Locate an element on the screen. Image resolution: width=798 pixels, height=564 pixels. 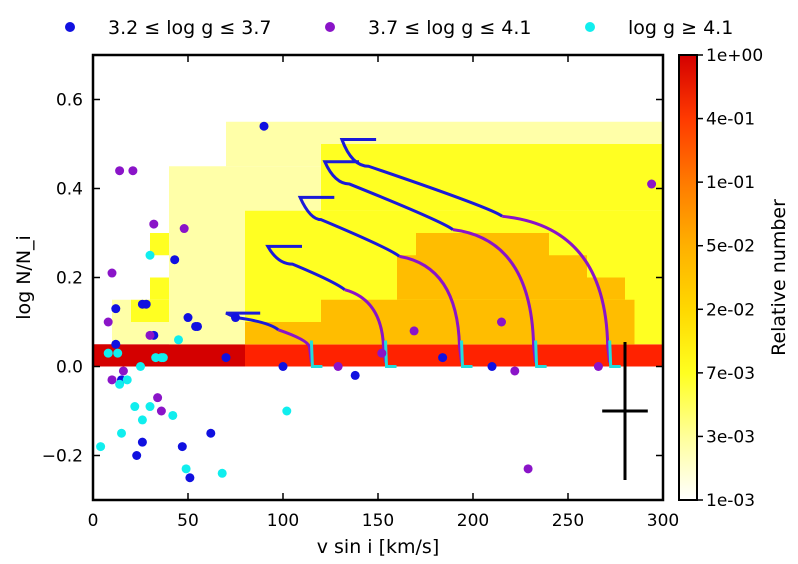
legend-label: log g ≥ 4.1 is located at coordinates (680, 28).